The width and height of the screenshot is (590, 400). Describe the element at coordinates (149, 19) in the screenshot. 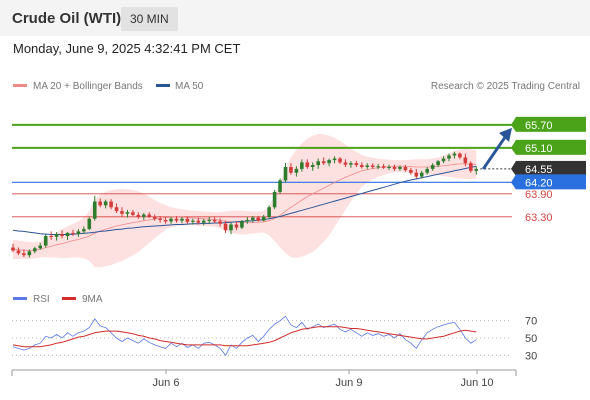

I see `interval-badge: 30 MIN` at that location.